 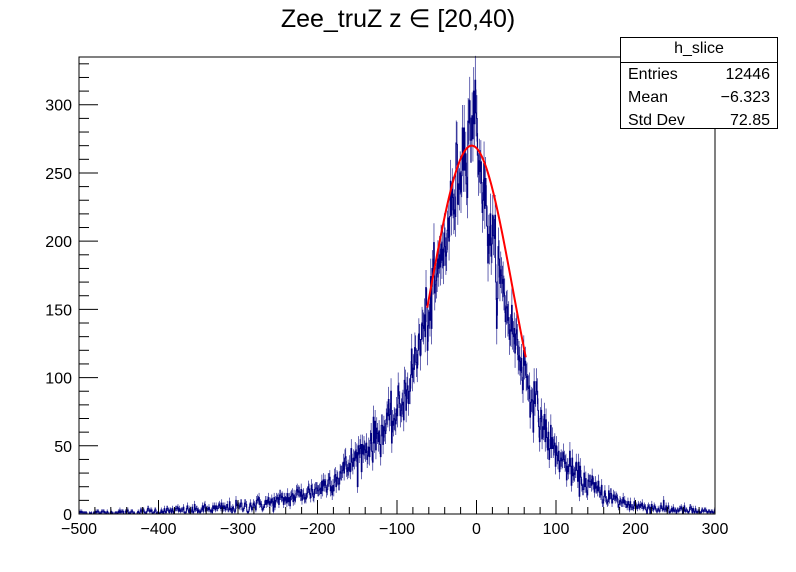 I want to click on x-tick-label: −400, so click(x=158, y=529).